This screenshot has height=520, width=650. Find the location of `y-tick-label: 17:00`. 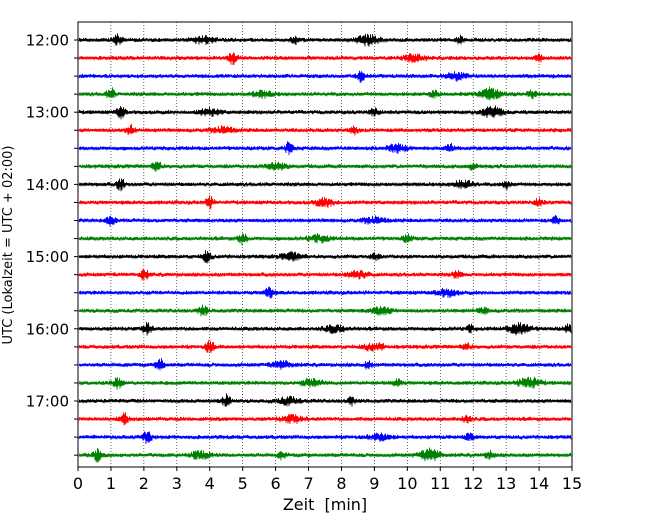

y-tick-label: 17:00 is located at coordinates (47, 402).